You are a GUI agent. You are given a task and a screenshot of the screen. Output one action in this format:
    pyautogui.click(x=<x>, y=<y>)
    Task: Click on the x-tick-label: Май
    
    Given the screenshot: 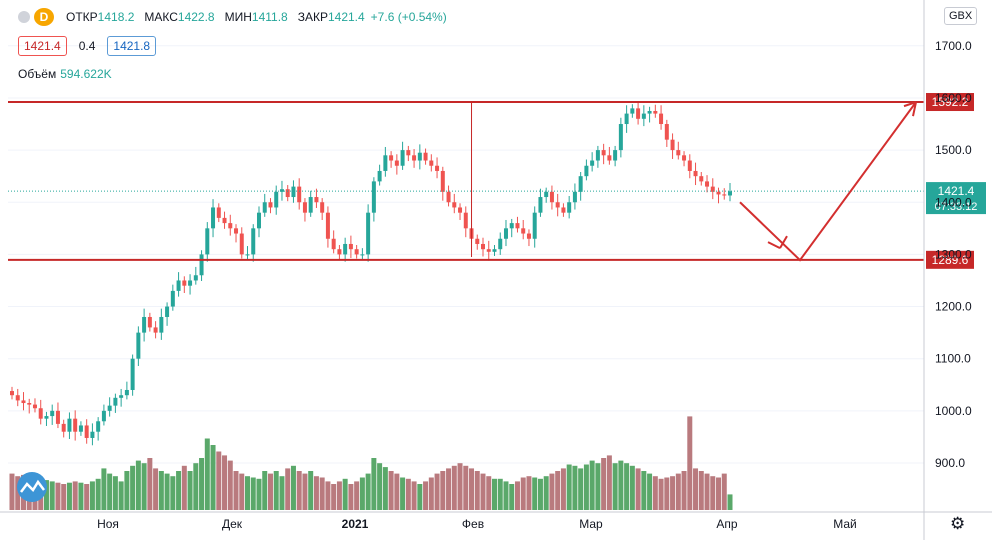 What is the action you would take?
    pyautogui.click(x=845, y=524)
    